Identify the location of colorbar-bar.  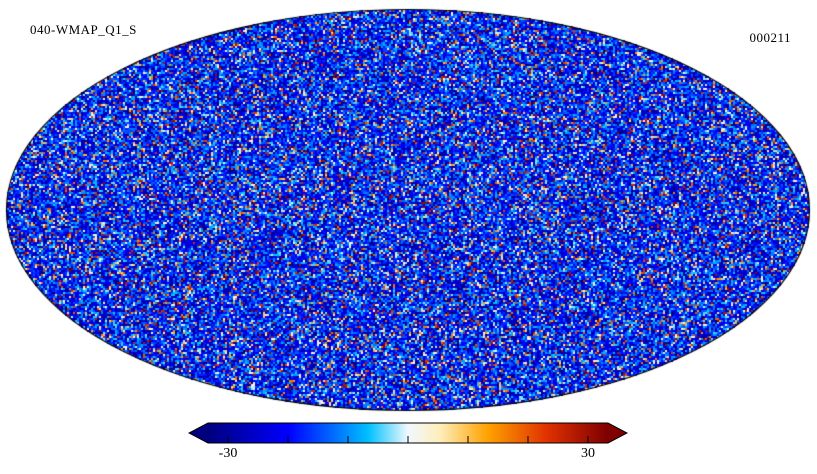
(408, 433).